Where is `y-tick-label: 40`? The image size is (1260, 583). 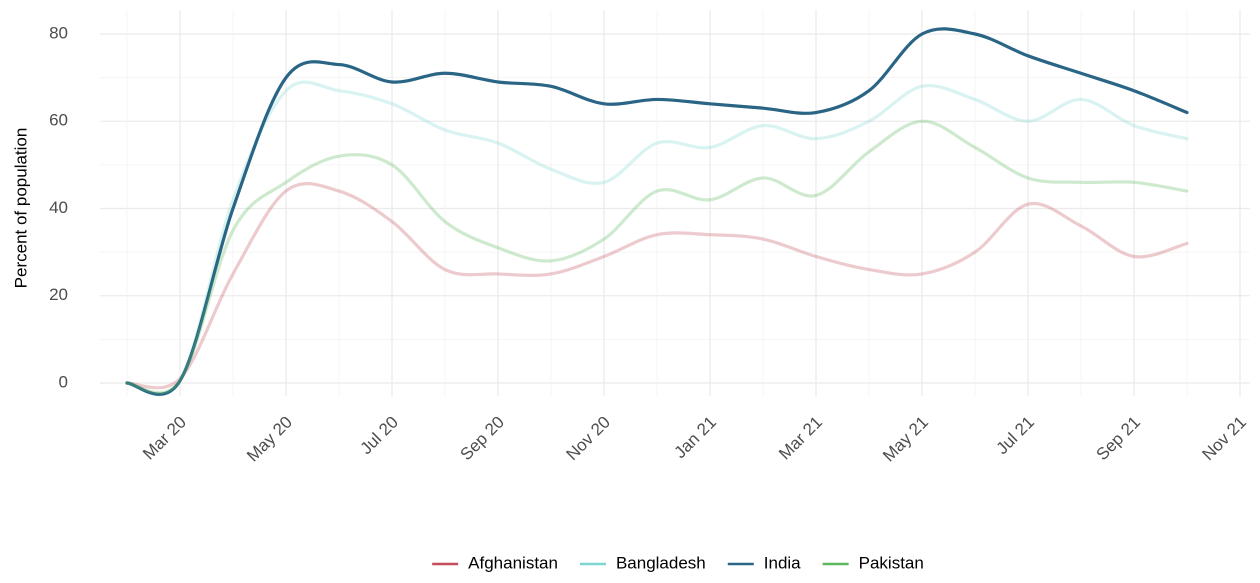 y-tick-label: 40 is located at coordinates (58, 207).